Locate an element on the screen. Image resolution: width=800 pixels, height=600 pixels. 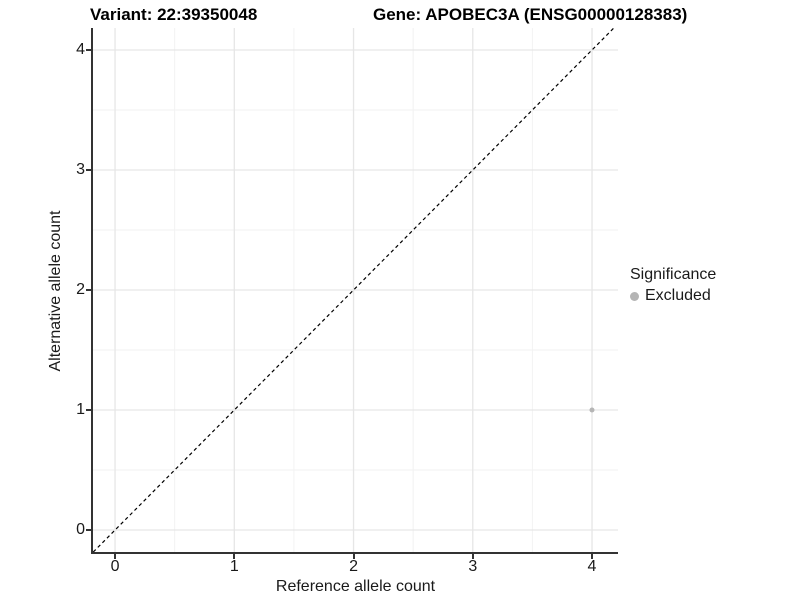
y-tick-label: 0 is located at coordinates (80, 530).